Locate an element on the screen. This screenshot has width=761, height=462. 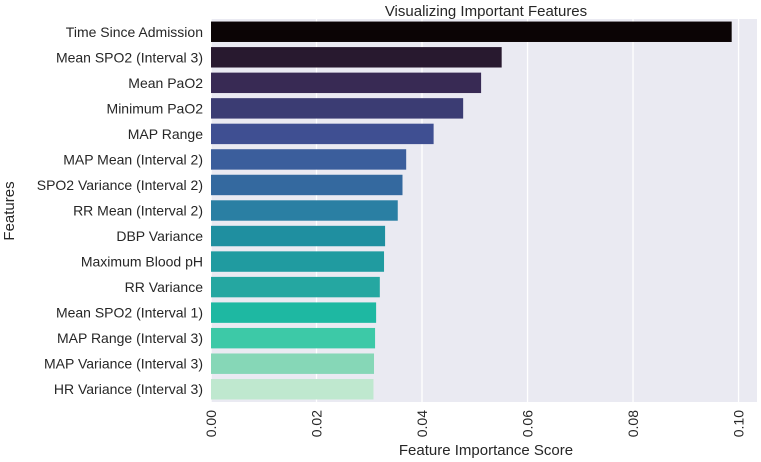
y-tick-label: Minimum PaO2 is located at coordinates (155, 108).